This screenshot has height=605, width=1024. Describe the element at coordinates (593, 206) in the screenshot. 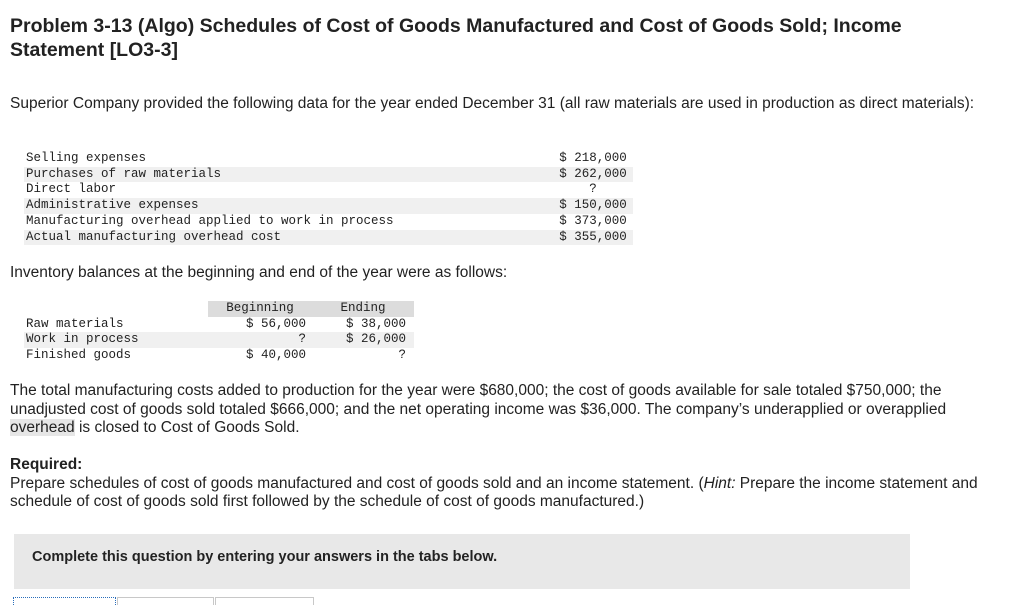

I see `expense-value: $ 150,000` at that location.